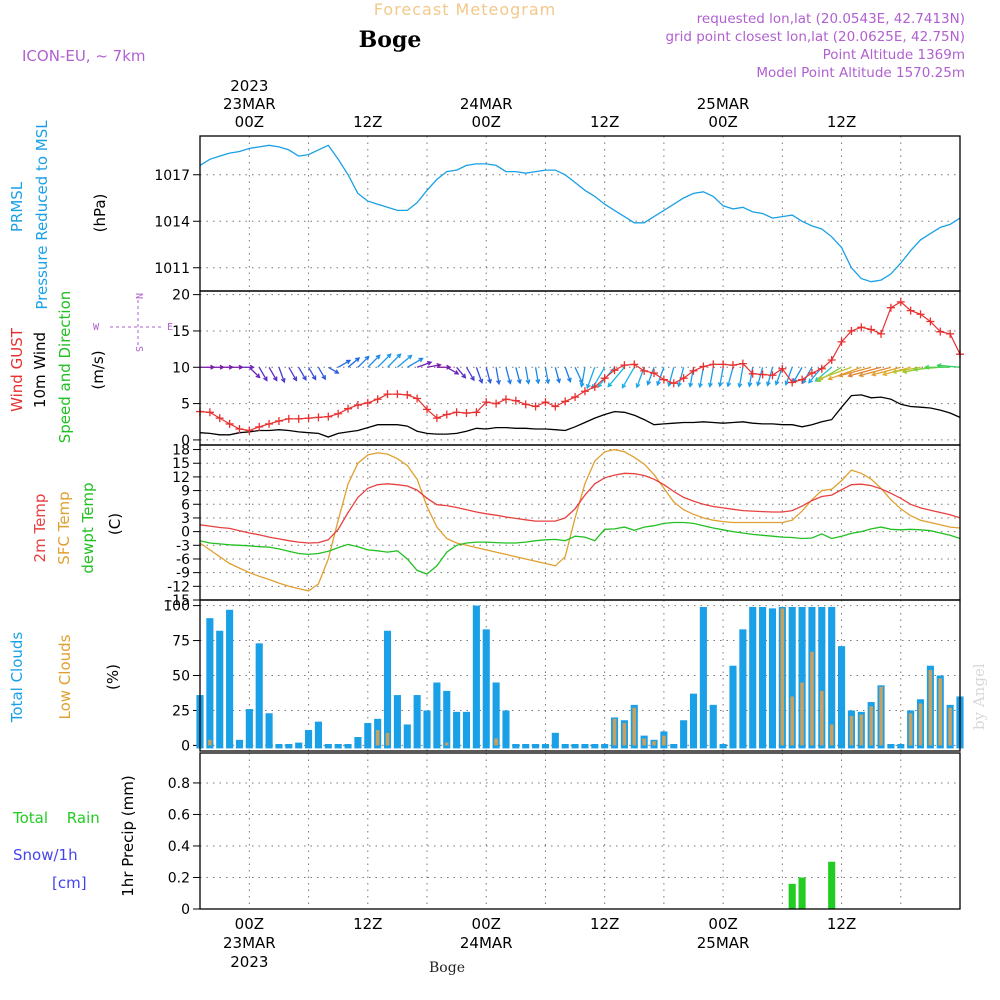 Image resolution: width=1000 pixels, height=1000 pixels. I want to click on pressure-label-1: PRMSL, so click(17, 206).